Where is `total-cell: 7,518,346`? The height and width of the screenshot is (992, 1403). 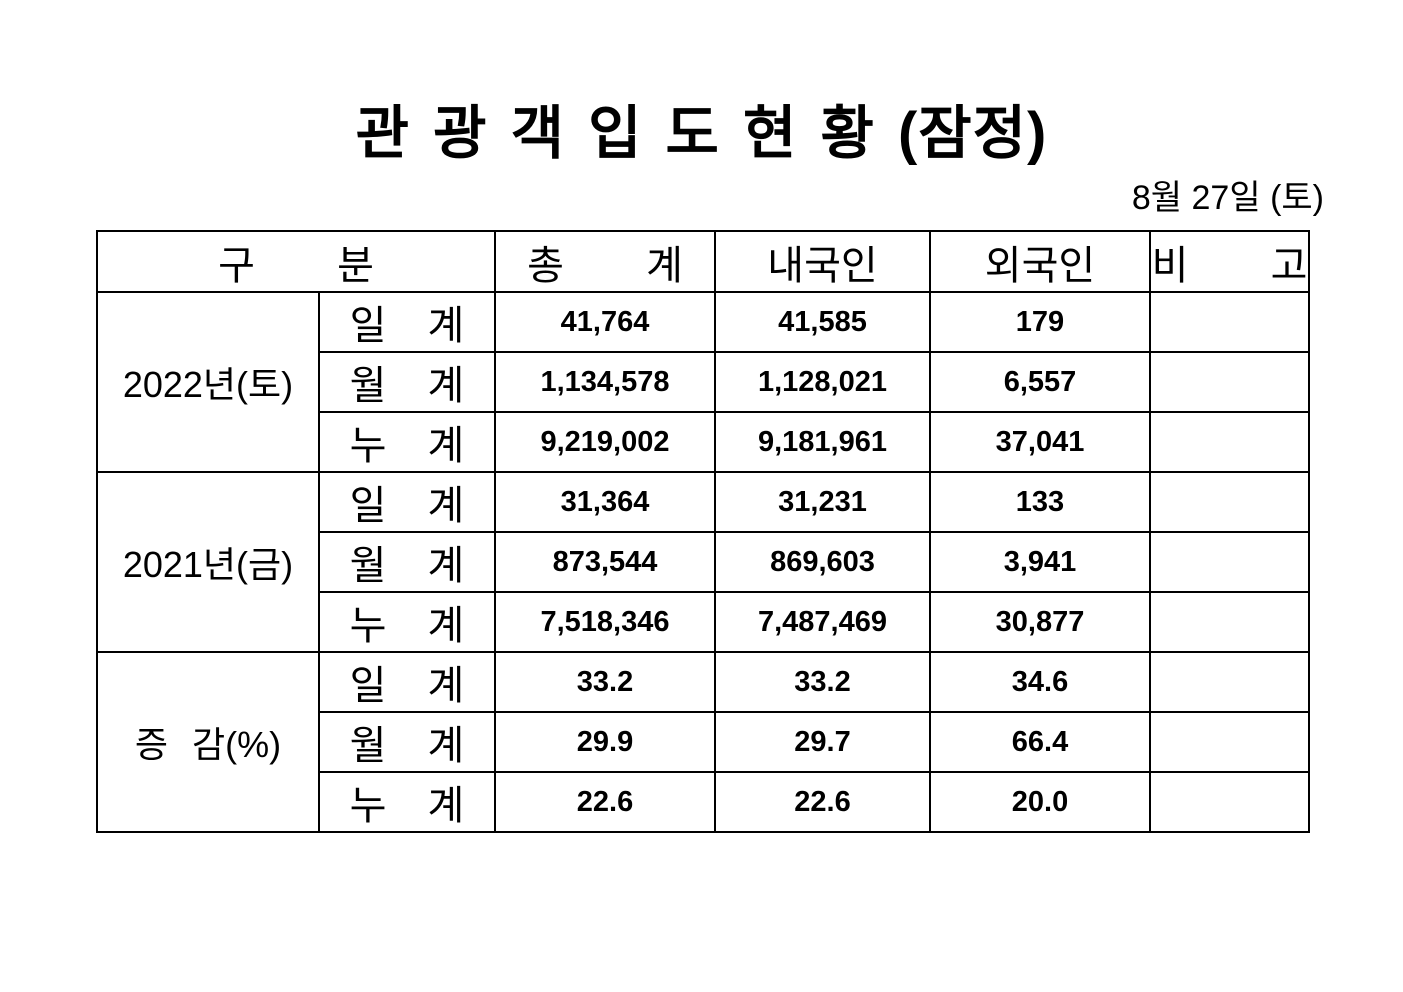 total-cell: 7,518,346 is located at coordinates (605, 622).